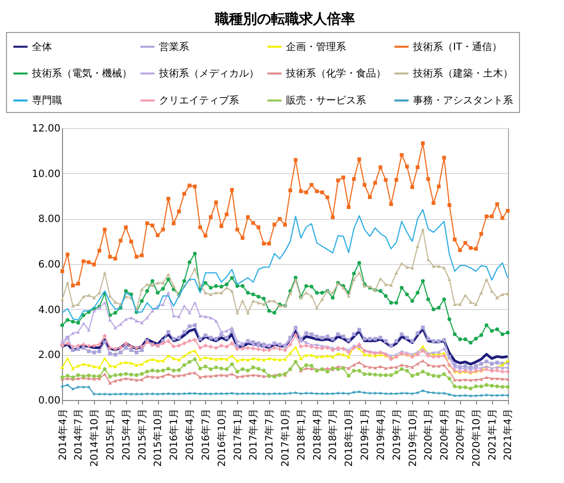  Describe the element at coordinates (174, 434) in the screenshot. I see `x-tick-label: 2016年1月` at that location.